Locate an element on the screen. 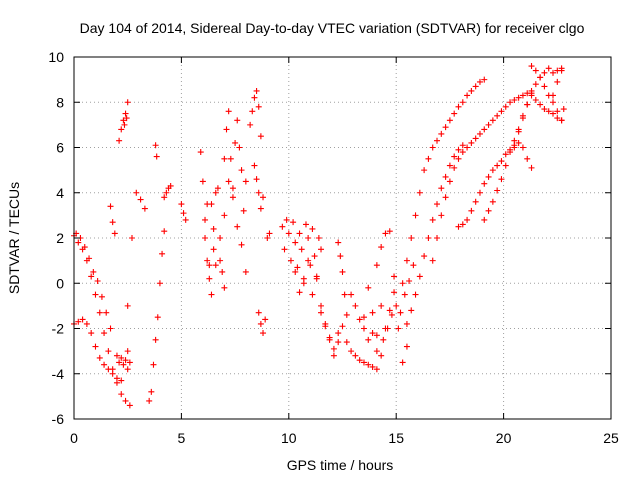 This screenshot has height=480, width=640. x-tick-label: 5 is located at coordinates (182, 438).